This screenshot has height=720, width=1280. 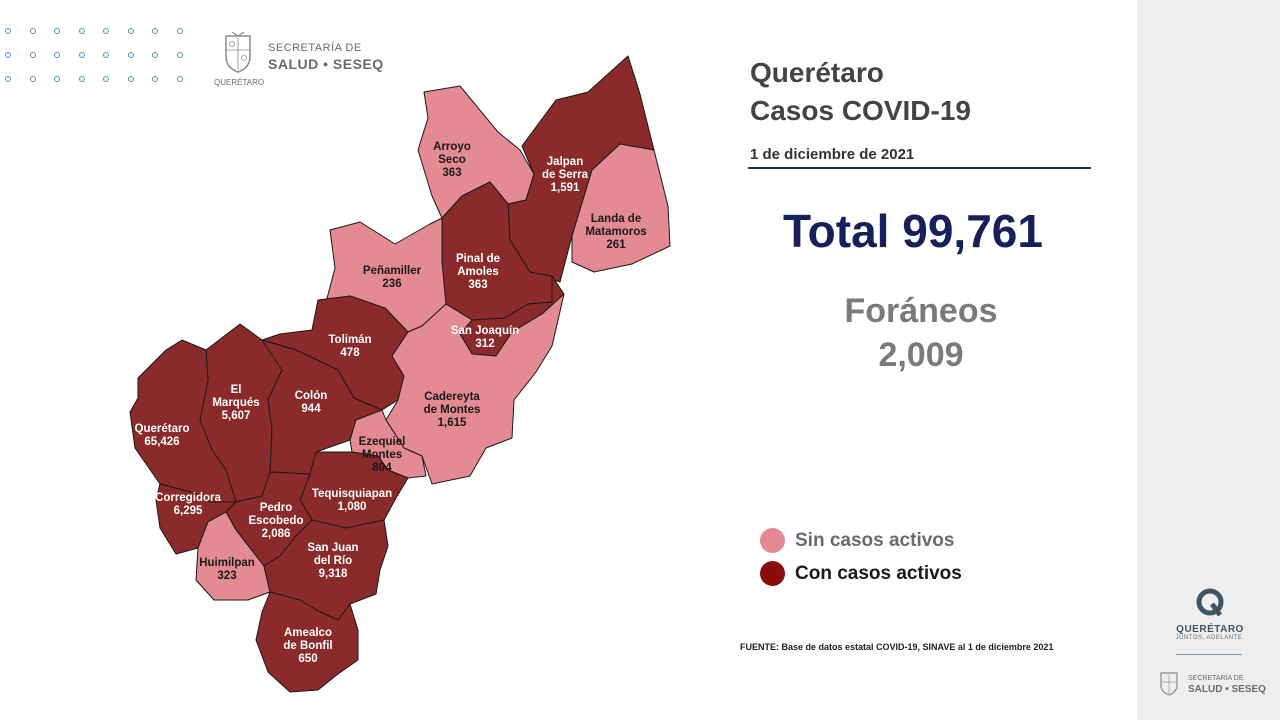 What do you see at coordinates (817, 72) in the screenshot?
I see `title-state: Querétaro` at bounding box center [817, 72].